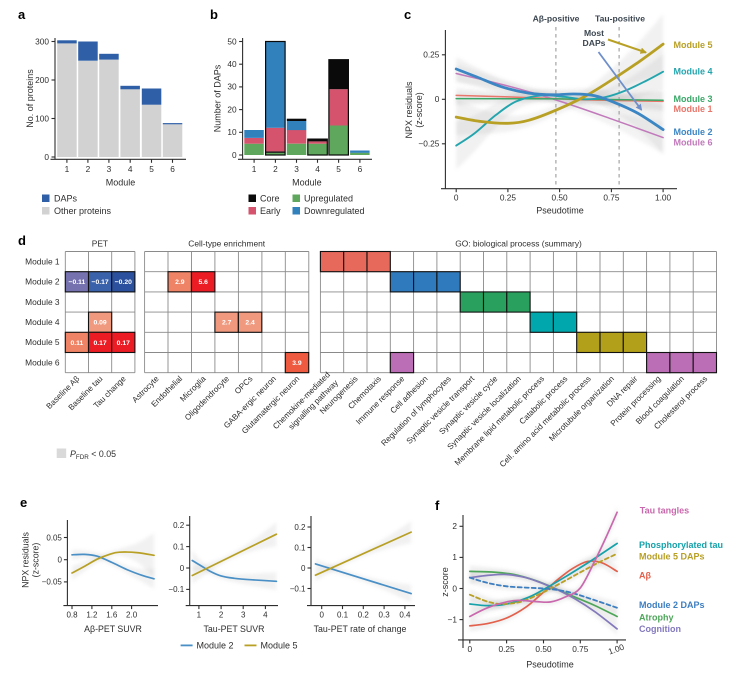 The image size is (752, 679). Describe the element at coordinates (215, 645) in the screenshot. I see `svg-text: Module 2` at that location.